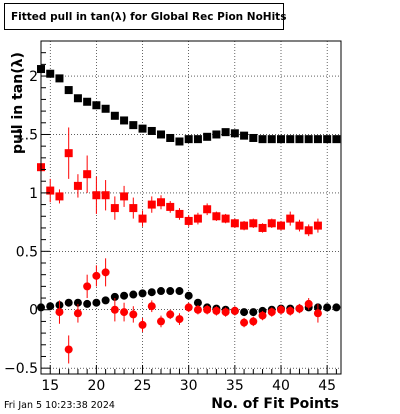 The image size is (400, 414). I want to click on x-tick-label: 25, so click(143, 386).